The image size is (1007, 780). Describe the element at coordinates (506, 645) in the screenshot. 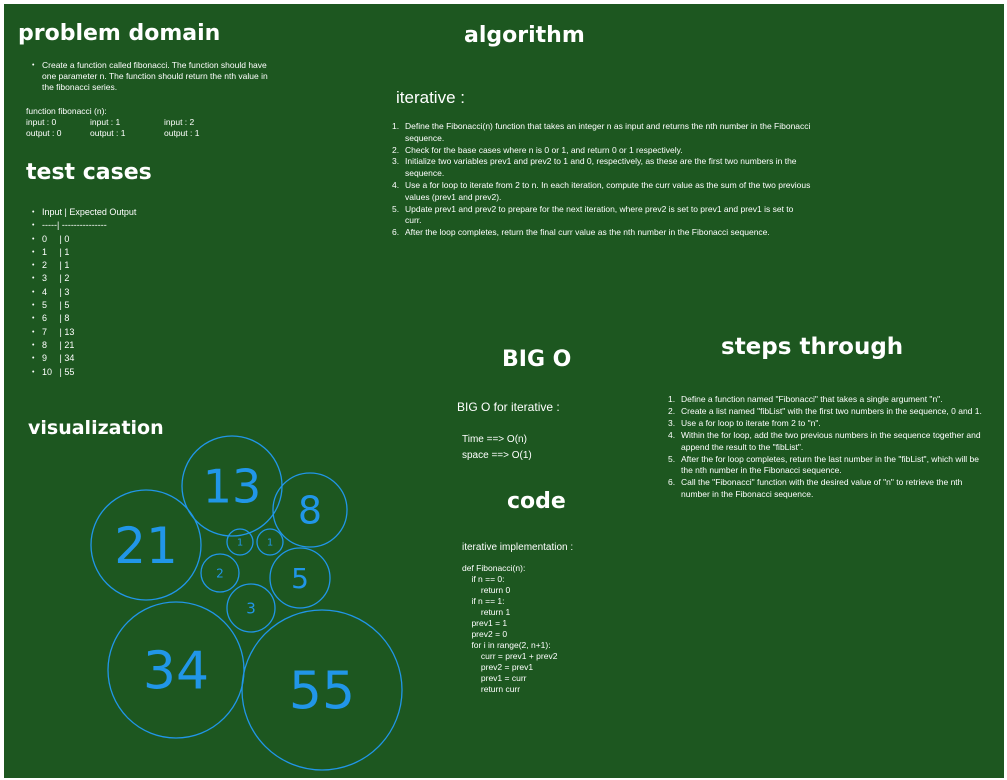

I see `code-line: for i in range(2, n+1):` at that location.